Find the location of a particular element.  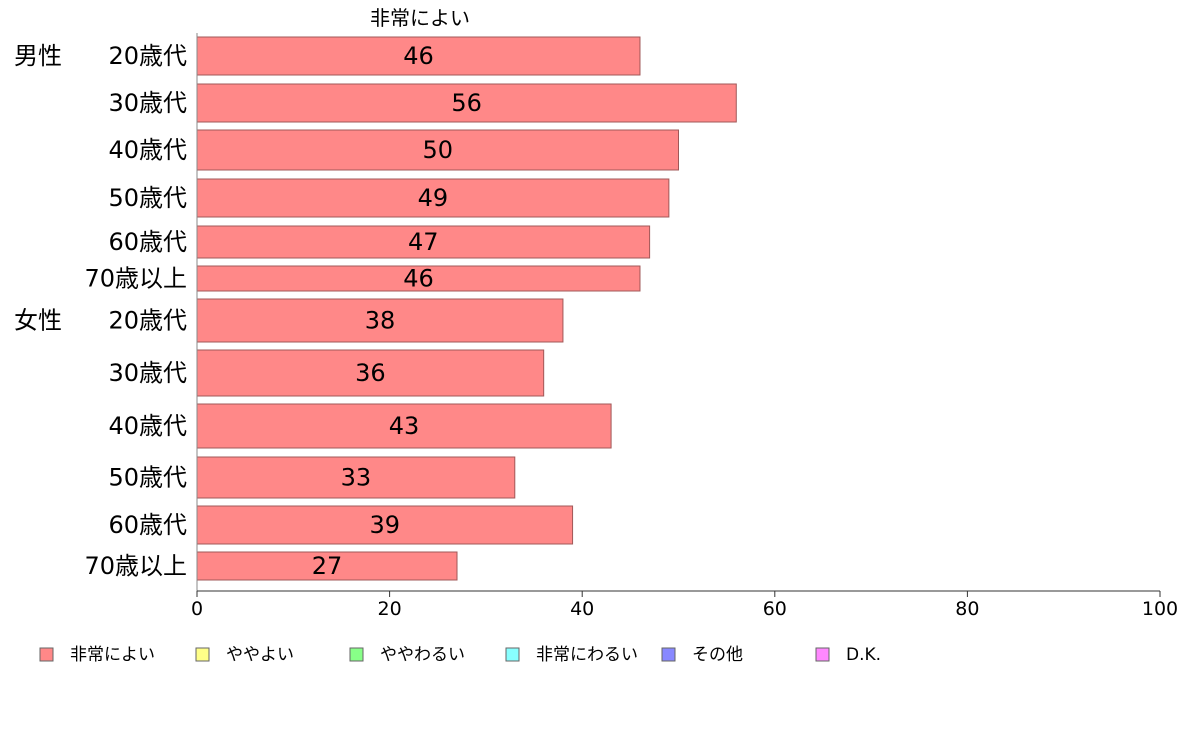

category-label-1: 20歳代 is located at coordinates (147, 56).